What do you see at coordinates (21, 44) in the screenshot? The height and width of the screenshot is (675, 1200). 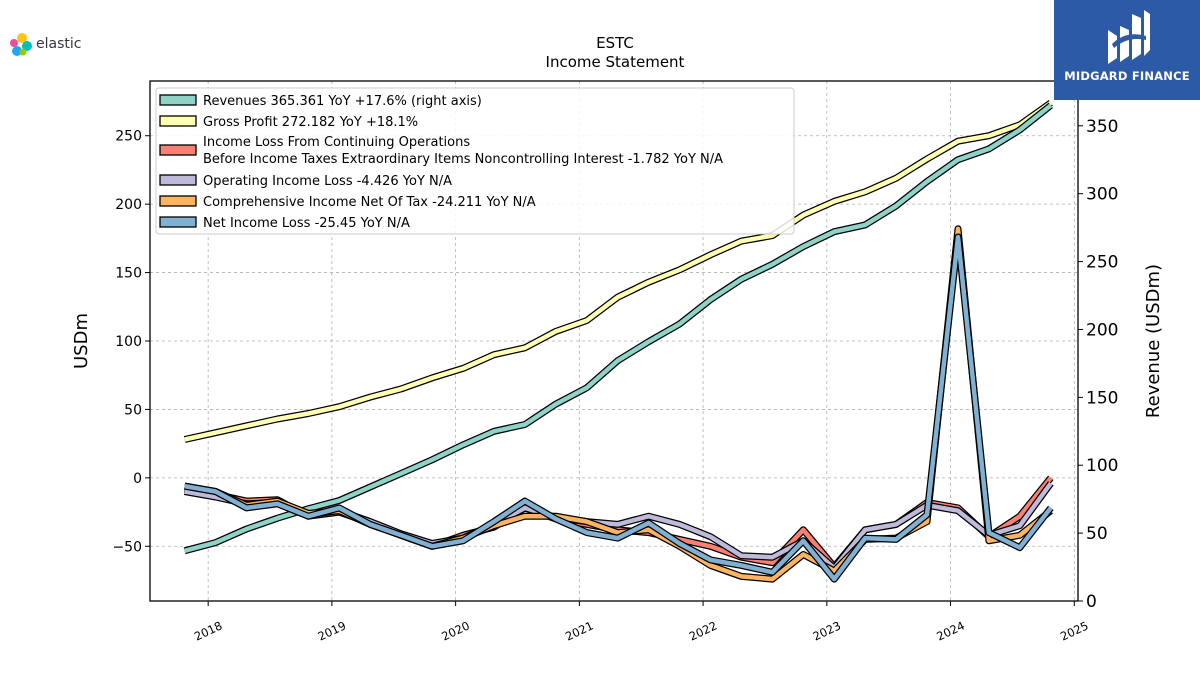 I see `elastic-logo-icon` at bounding box center [21, 44].